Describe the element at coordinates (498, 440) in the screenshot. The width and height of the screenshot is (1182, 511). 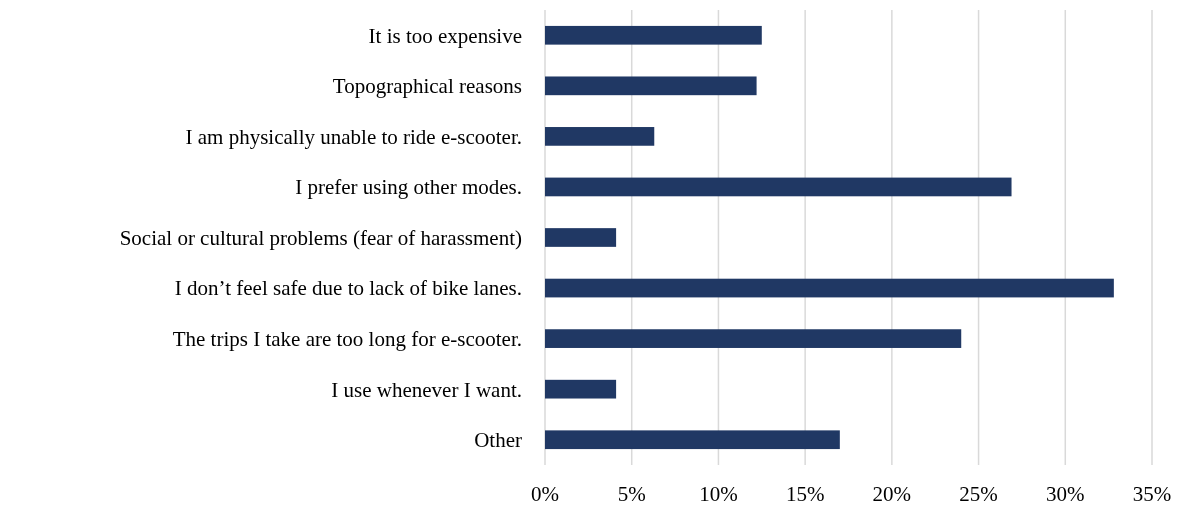
I see `y-tick-label: Other` at that location.